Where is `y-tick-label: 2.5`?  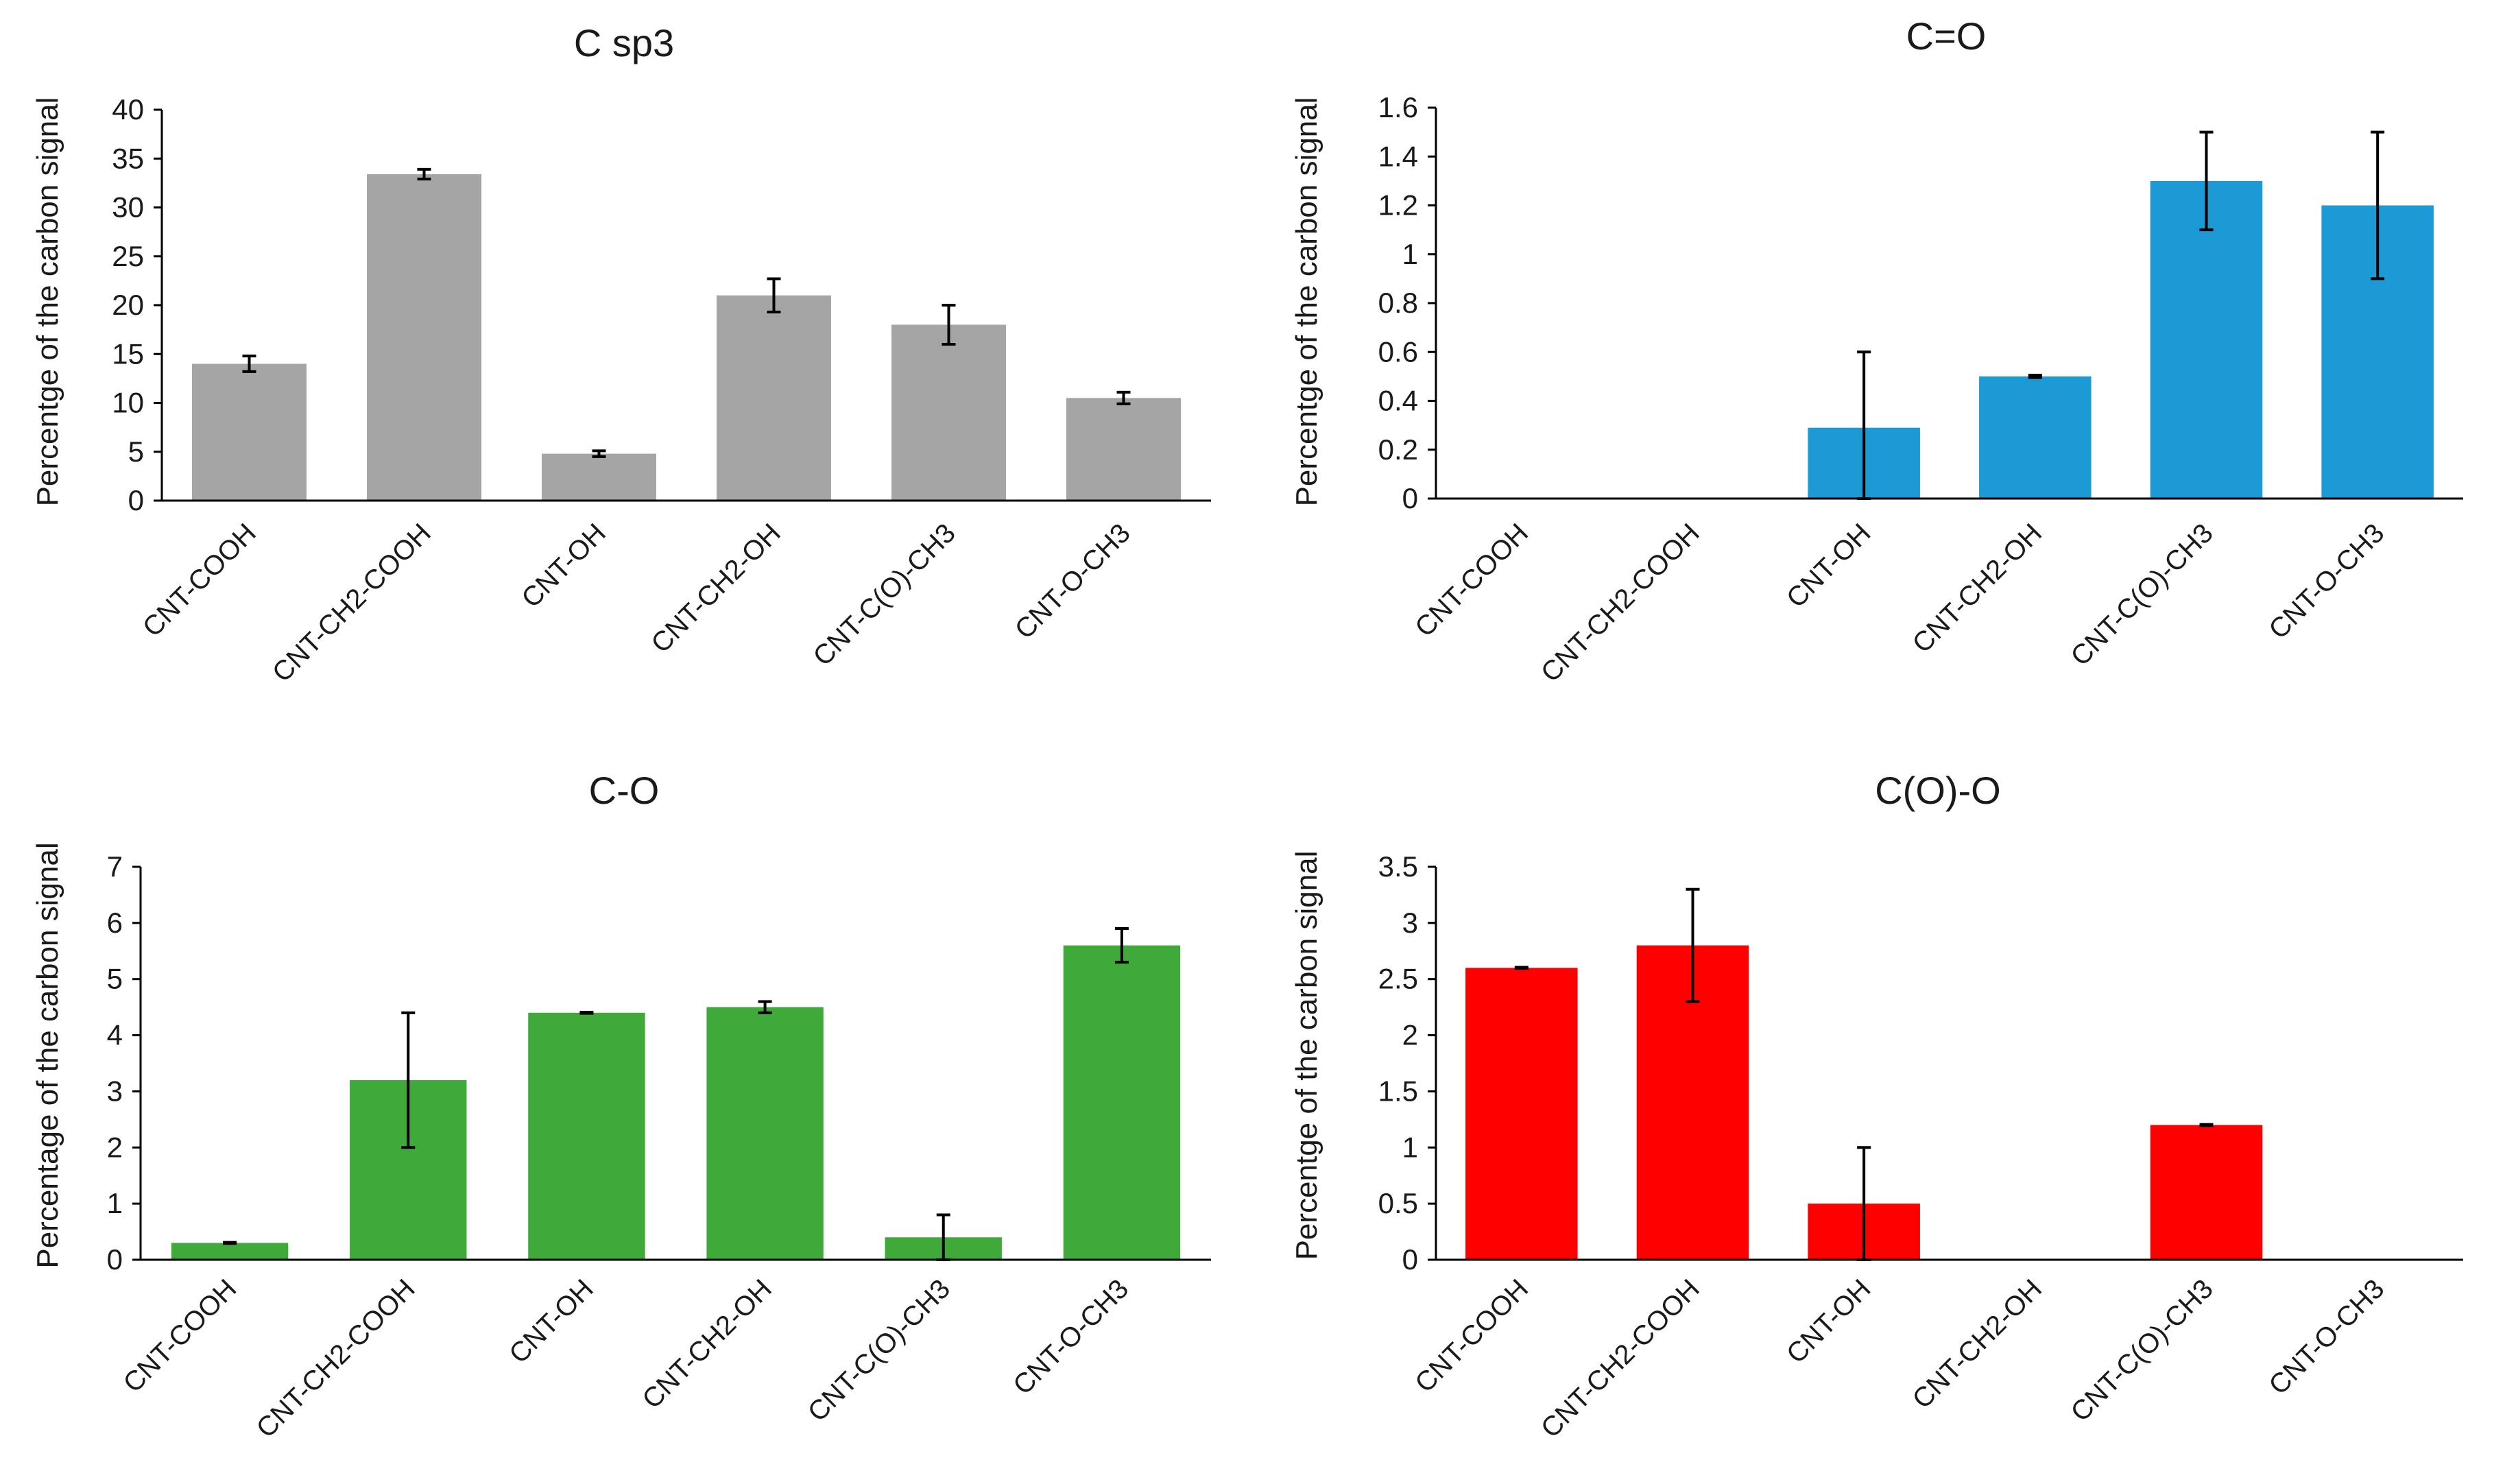 y-tick-label: 2.5 is located at coordinates (1398, 979).